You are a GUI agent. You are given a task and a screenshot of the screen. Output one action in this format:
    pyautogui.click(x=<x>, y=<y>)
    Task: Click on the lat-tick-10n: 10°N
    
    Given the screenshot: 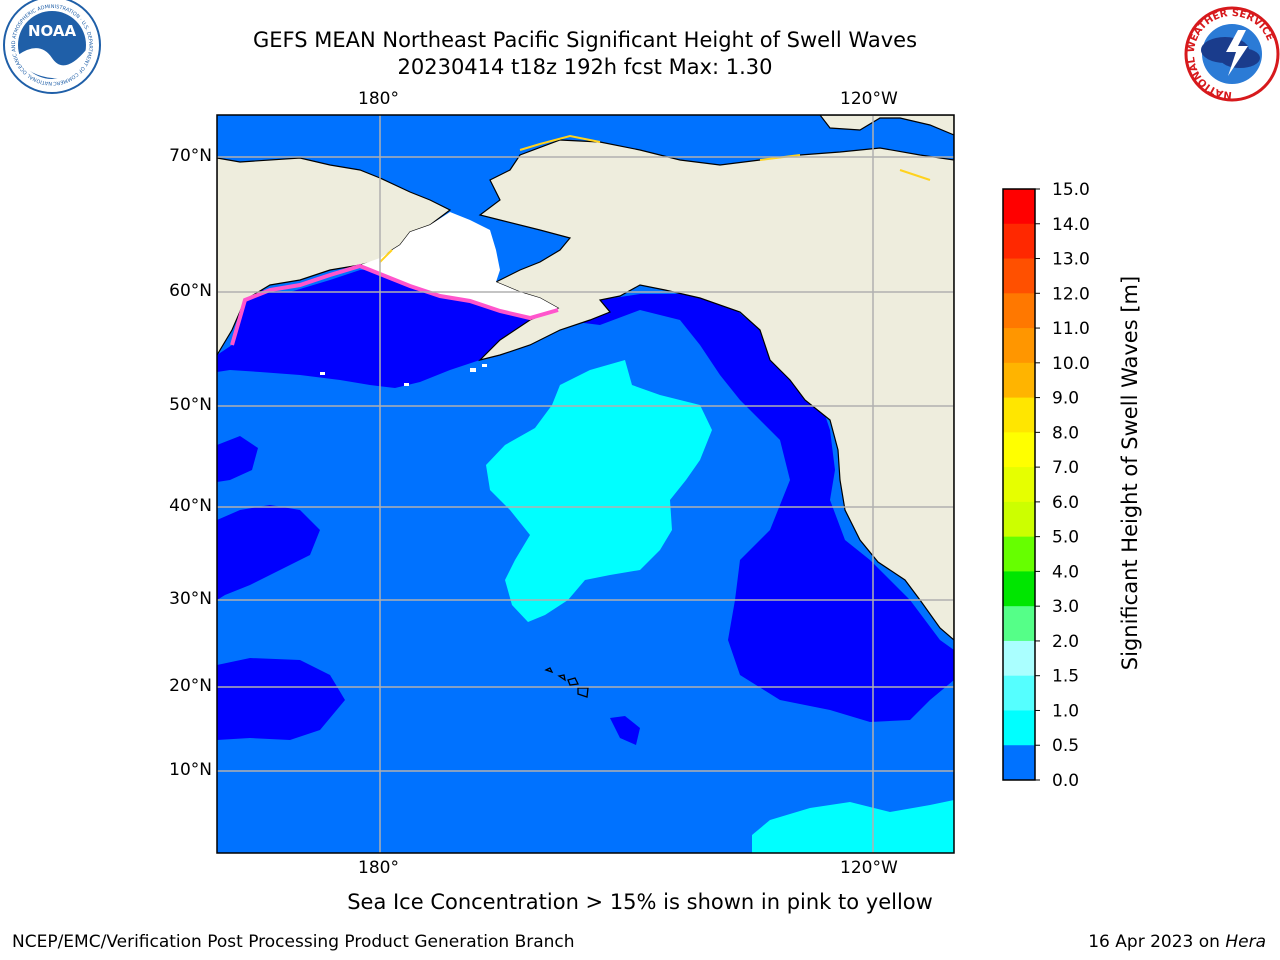 What is the action you would take?
    pyautogui.click(x=190, y=770)
    